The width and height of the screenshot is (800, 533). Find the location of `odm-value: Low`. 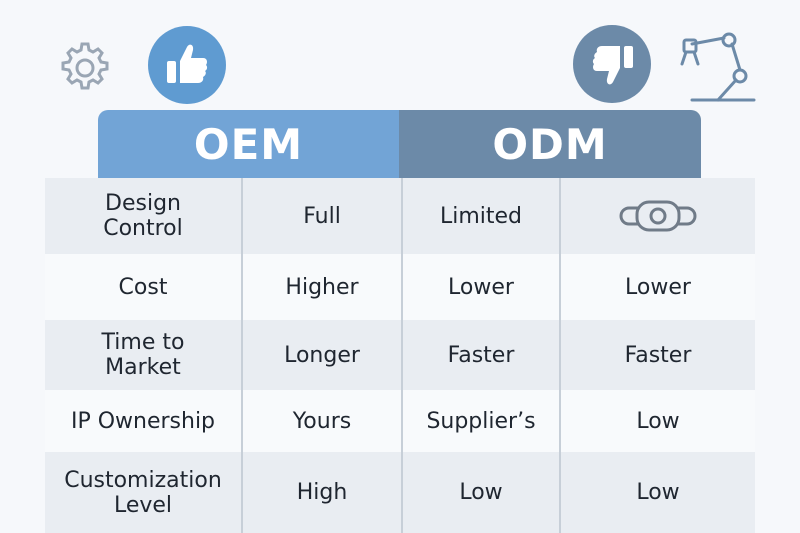

odm-value: Low is located at coordinates (481, 492).